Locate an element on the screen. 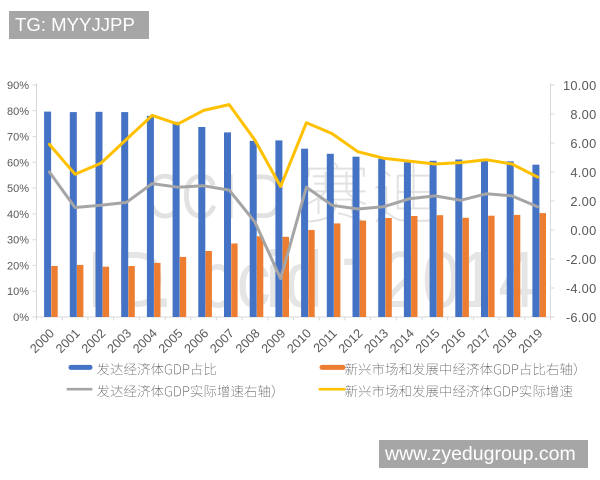 The image size is (600, 480). svg-text: 2012 is located at coordinates (351, 341).